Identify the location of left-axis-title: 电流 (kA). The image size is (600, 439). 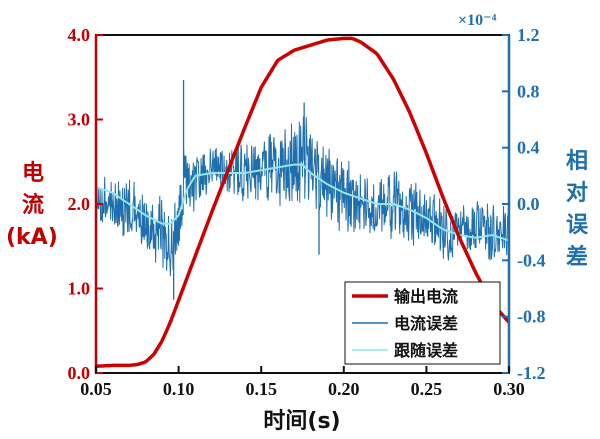
(32, 205).